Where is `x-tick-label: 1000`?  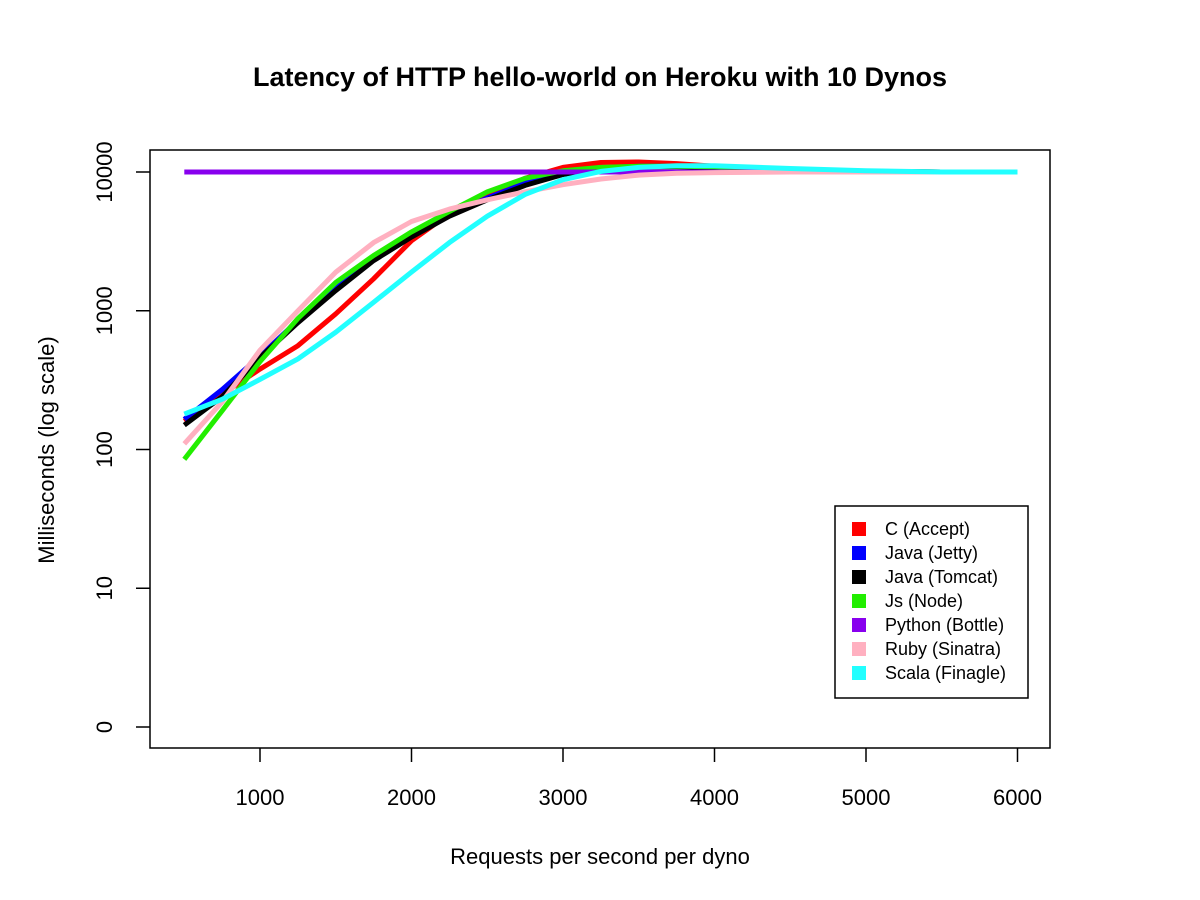 x-tick-label: 1000 is located at coordinates (260, 797).